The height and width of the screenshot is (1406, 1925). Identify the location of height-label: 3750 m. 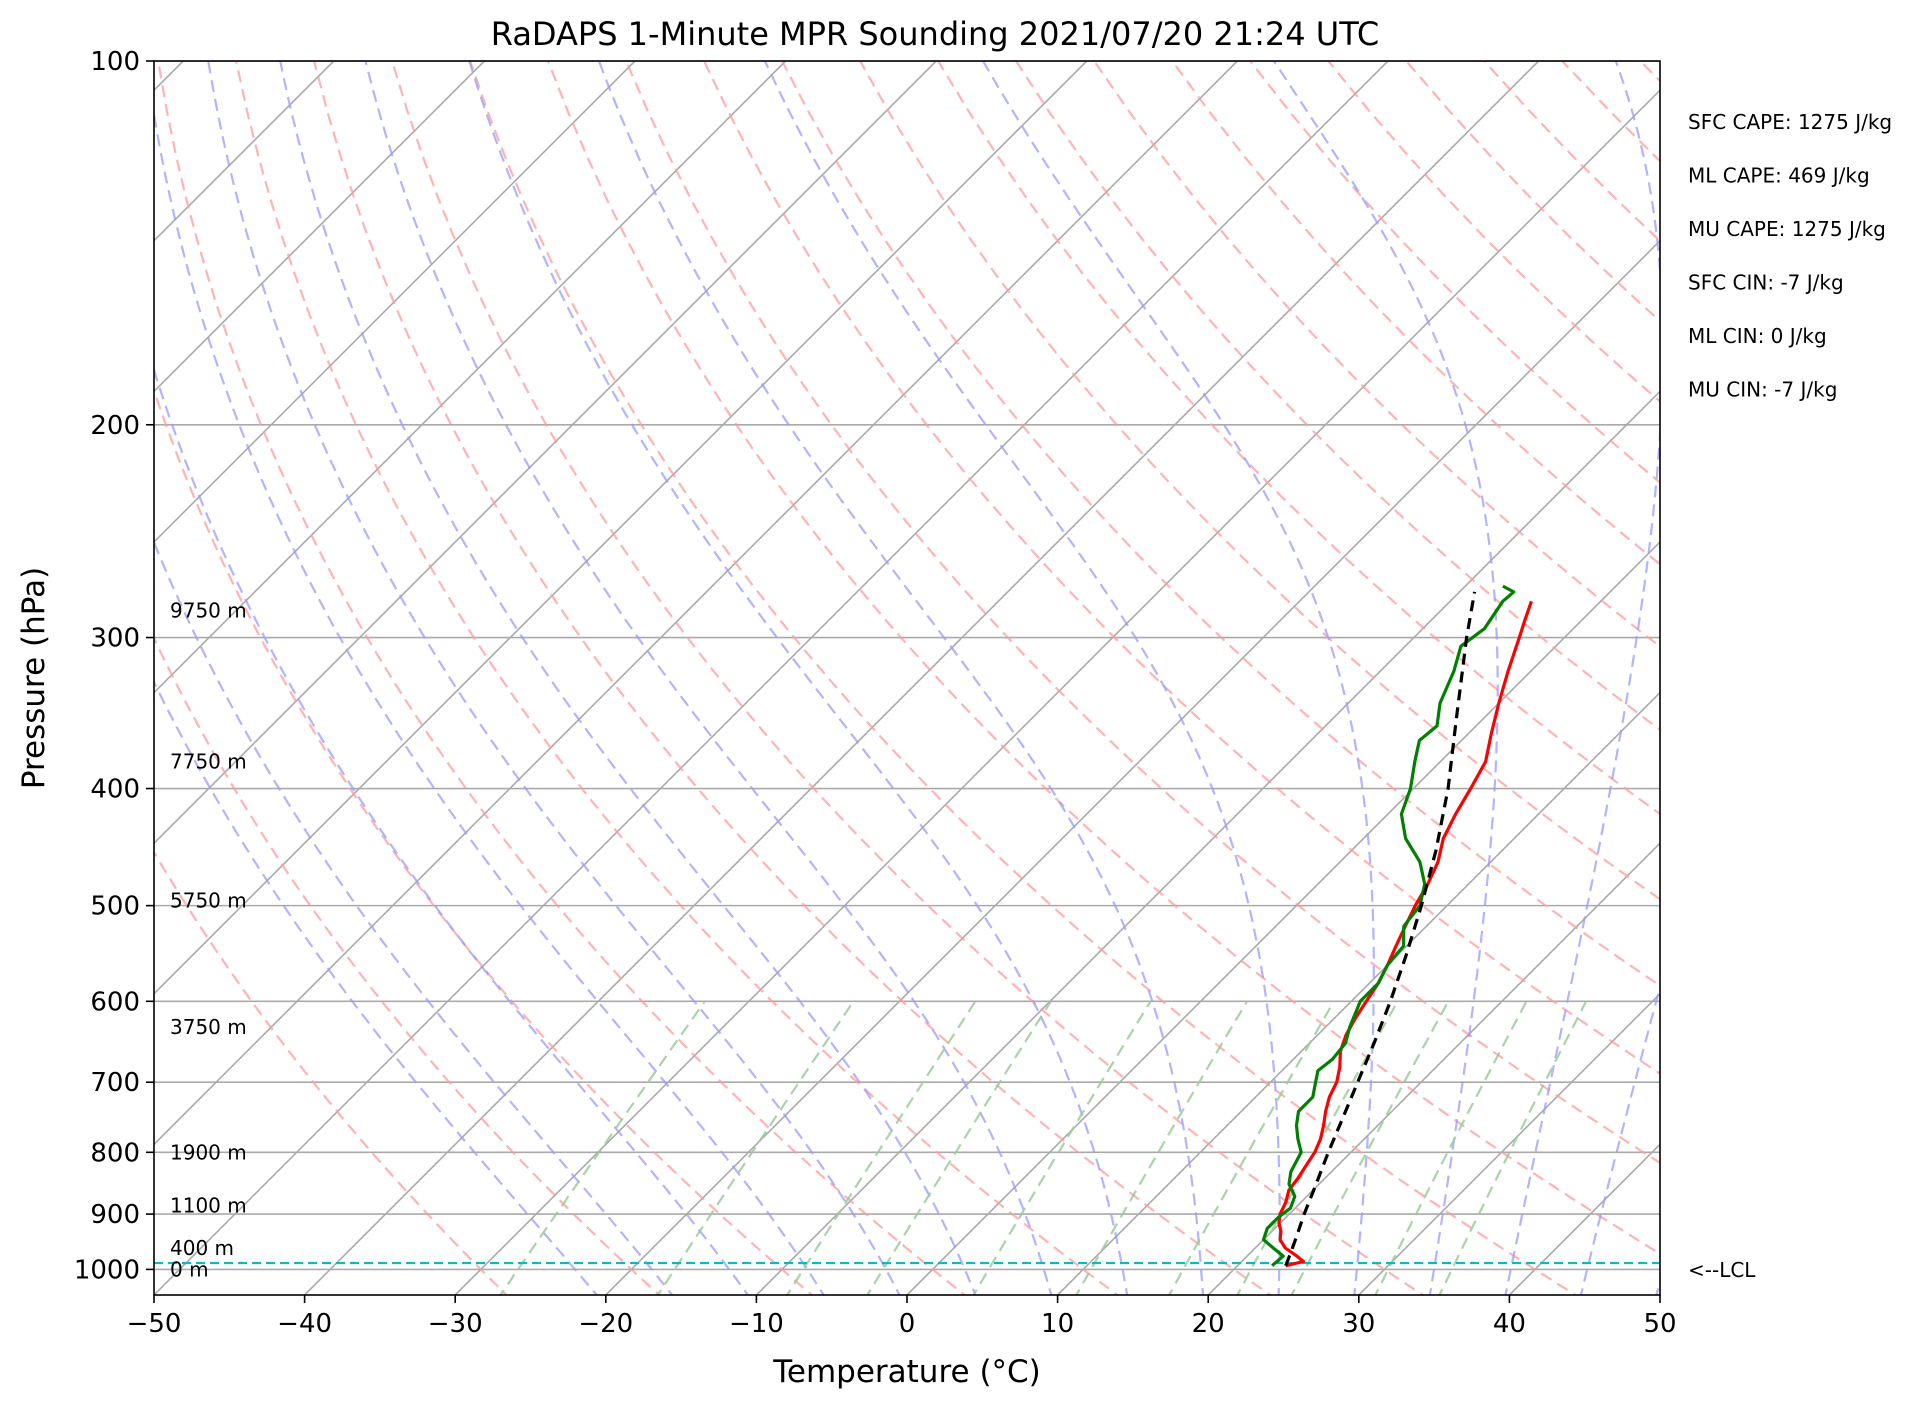
(208, 1027).